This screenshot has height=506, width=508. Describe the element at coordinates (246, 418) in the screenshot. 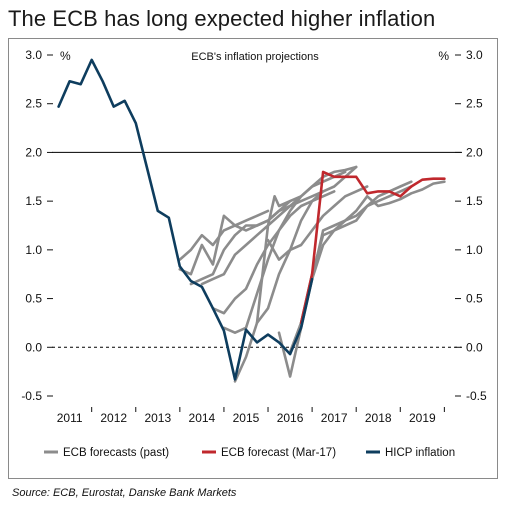

I see `x-tick-label: 2015` at that location.